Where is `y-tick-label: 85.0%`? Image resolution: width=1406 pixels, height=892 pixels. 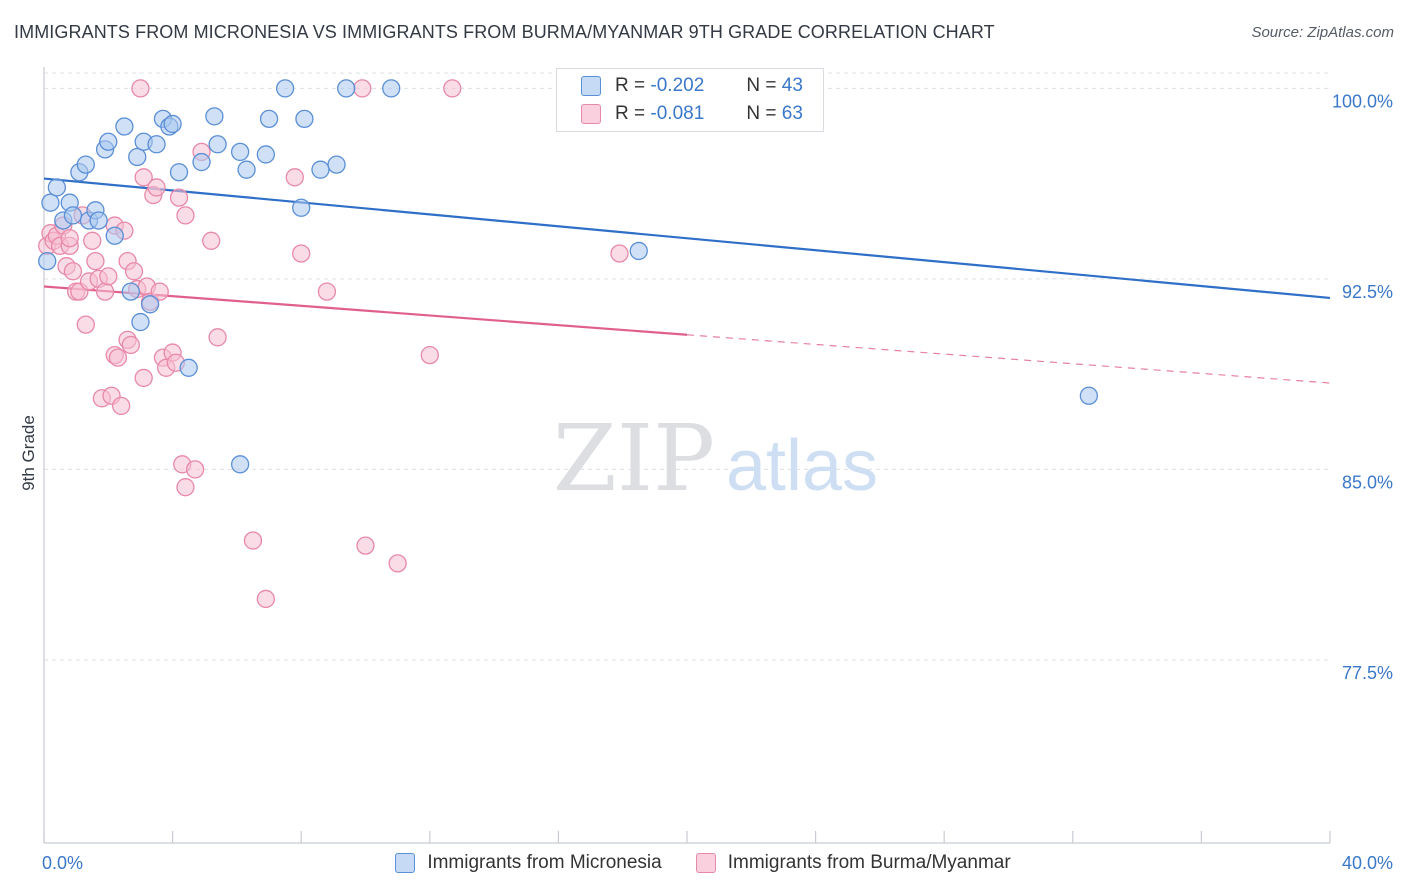 y-tick-label: 85.0% is located at coordinates (1367, 482).